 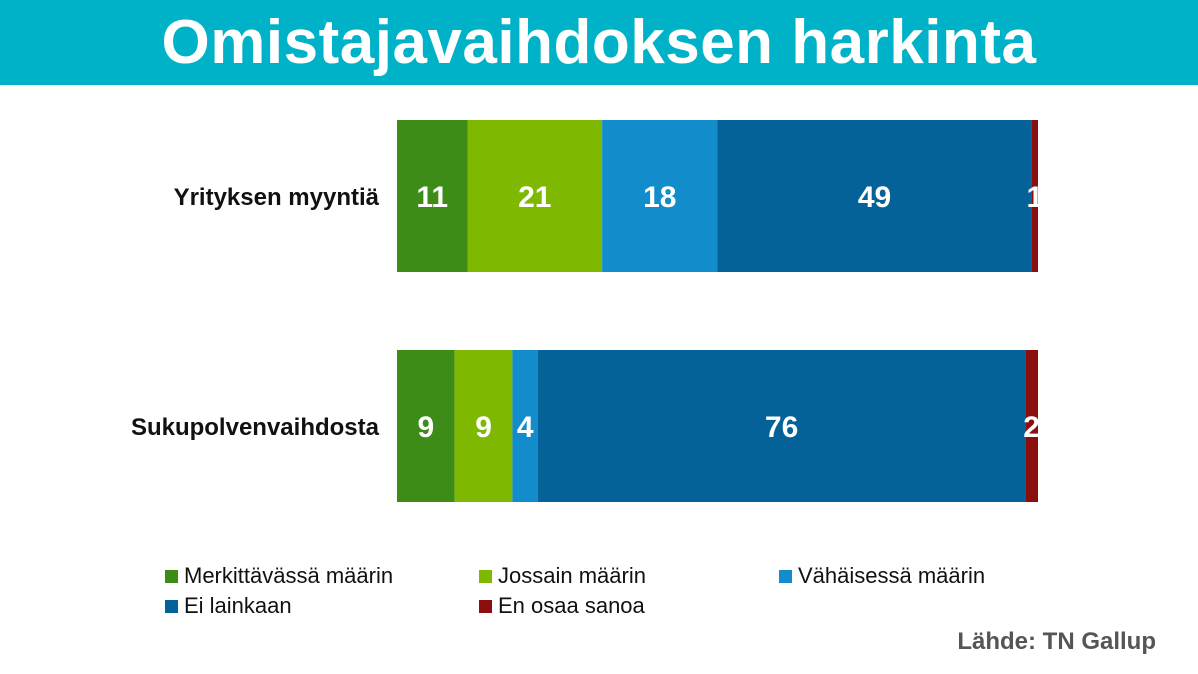 I want to click on legend-item: Jossain määrin, so click(x=629, y=576).